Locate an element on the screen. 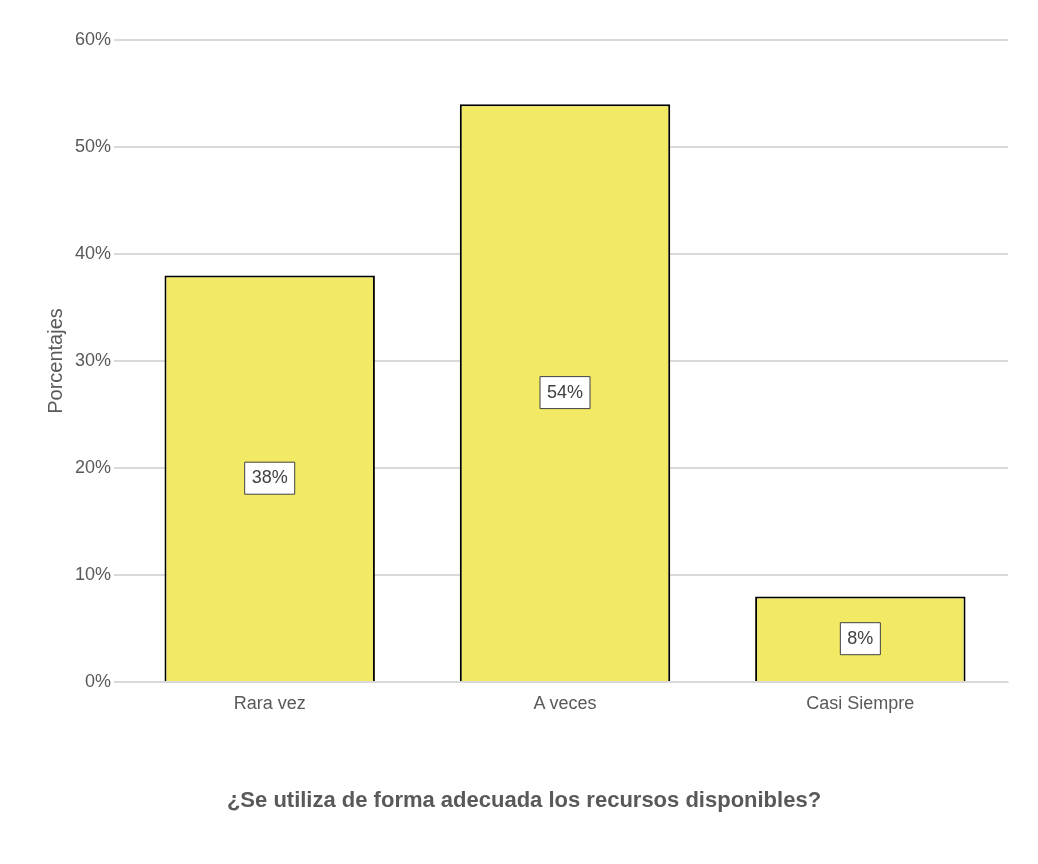 The image size is (1038, 864). x-tick-label: Casi Siempre is located at coordinates (860, 702).